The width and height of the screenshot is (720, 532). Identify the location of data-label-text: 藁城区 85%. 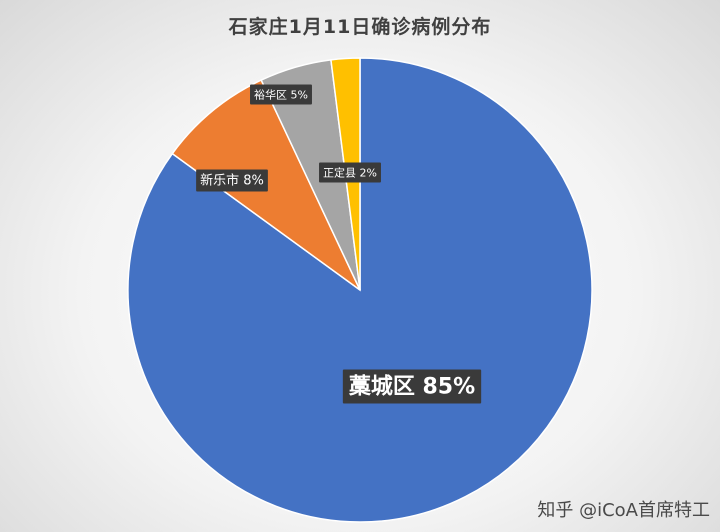
(412, 387).